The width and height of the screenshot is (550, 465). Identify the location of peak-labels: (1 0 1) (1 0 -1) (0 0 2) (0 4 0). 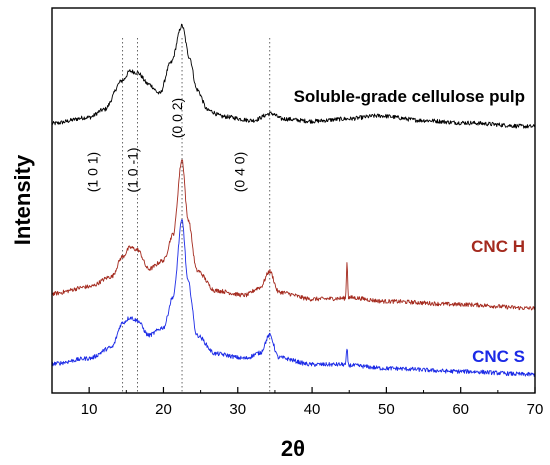
(166, 145).